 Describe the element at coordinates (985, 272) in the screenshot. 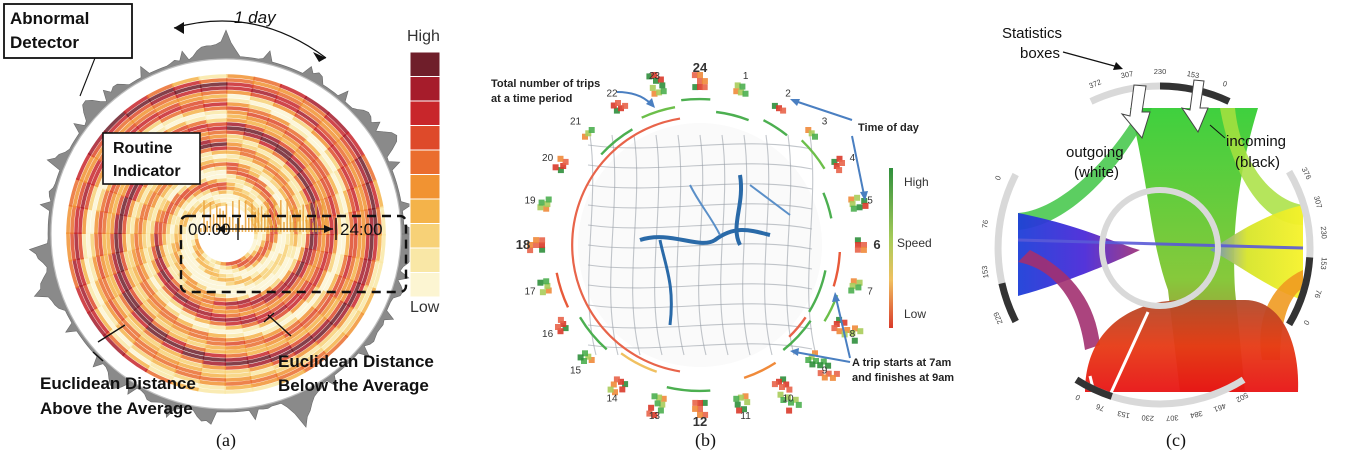

I see `tick-left: 153` at that location.